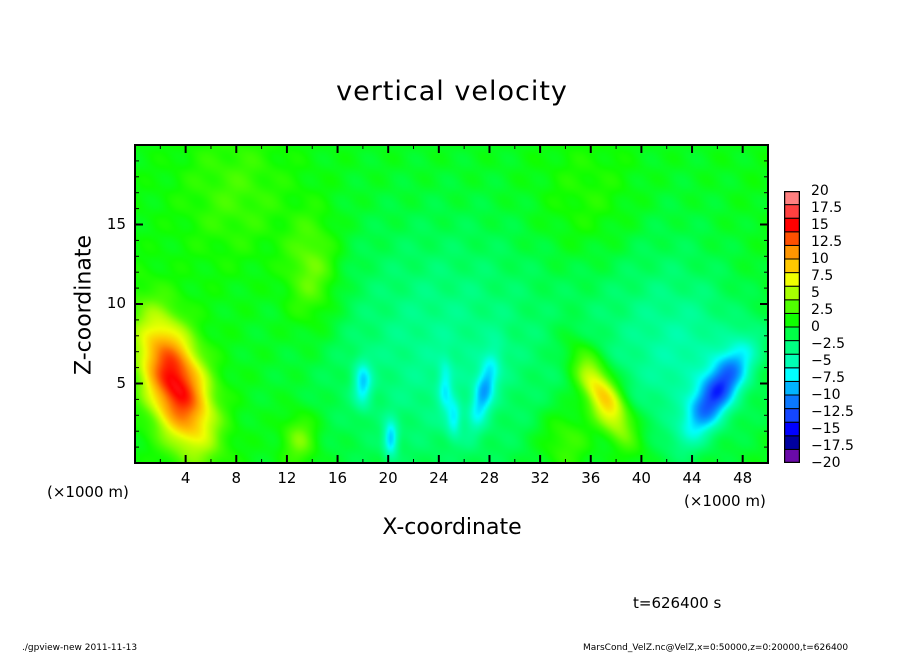 The width and height of the screenshot is (904, 654). Describe the element at coordinates (591, 478) in the screenshot. I see `x-tick-label: 36` at that location.